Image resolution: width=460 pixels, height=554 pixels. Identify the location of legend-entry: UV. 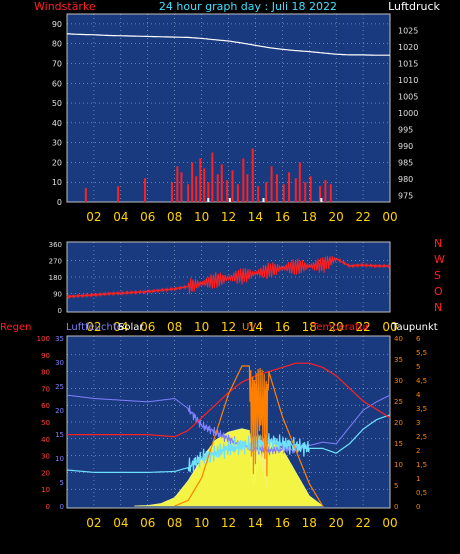
(249, 327).